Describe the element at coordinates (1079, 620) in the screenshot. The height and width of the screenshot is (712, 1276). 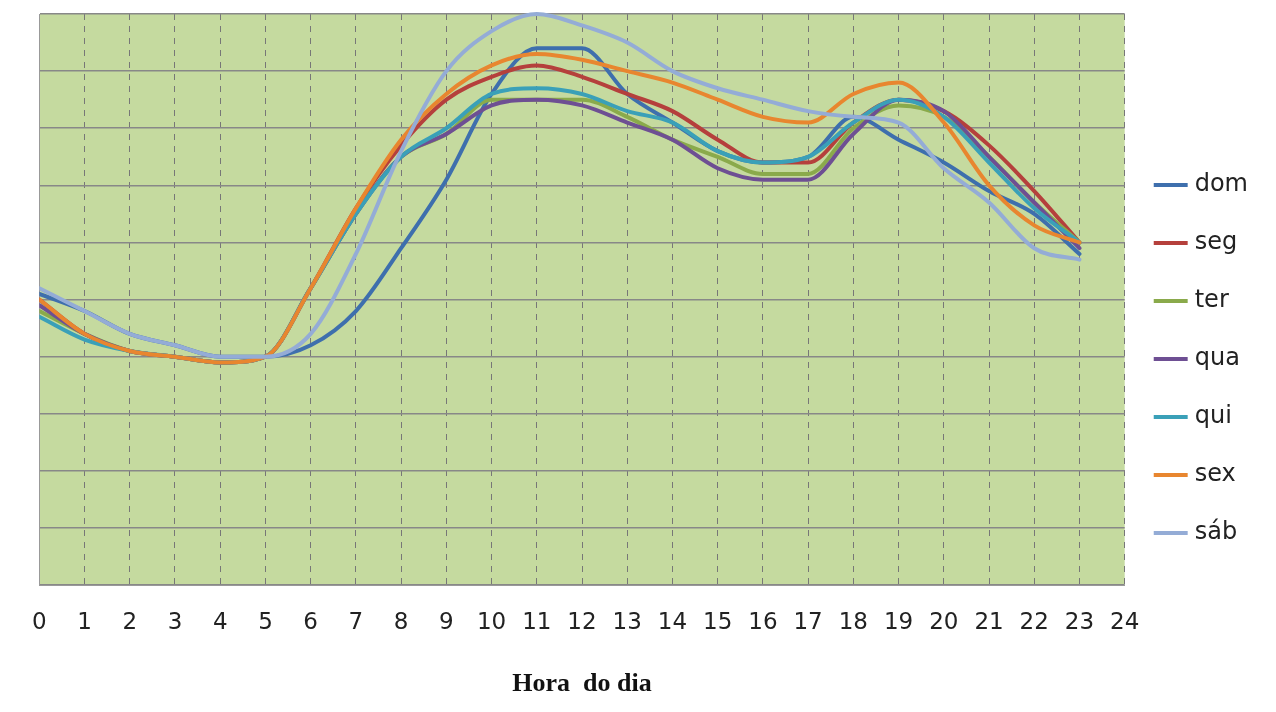
I see `x-tick-label: 23` at that location.